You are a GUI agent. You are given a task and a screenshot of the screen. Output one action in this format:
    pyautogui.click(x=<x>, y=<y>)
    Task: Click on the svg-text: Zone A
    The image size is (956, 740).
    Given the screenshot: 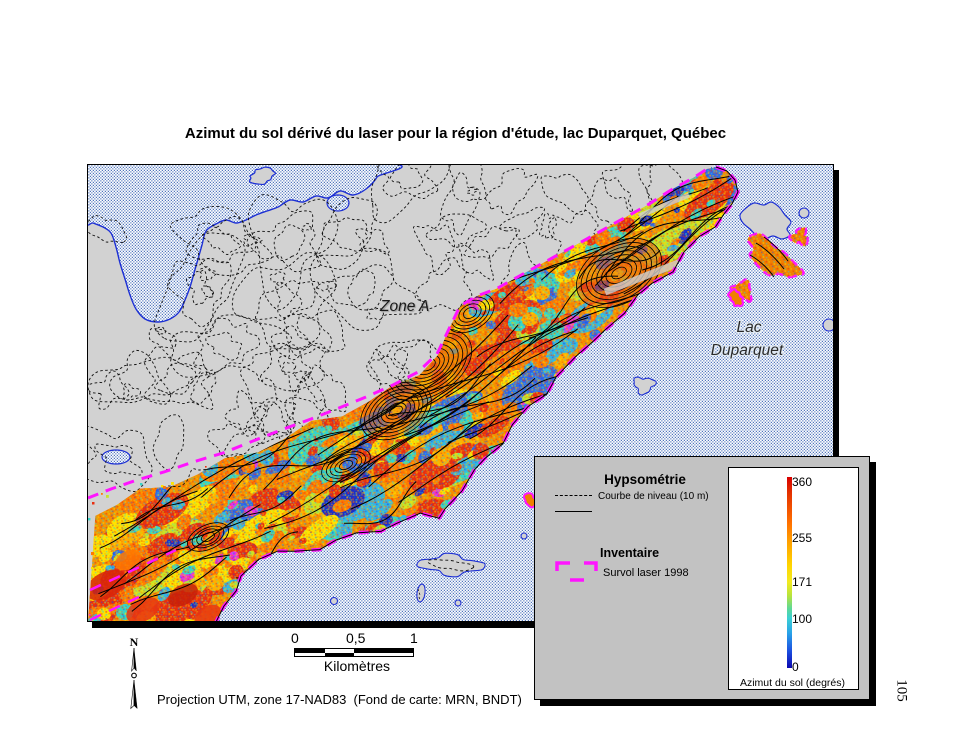 What is the action you would take?
    pyautogui.click(x=404, y=306)
    